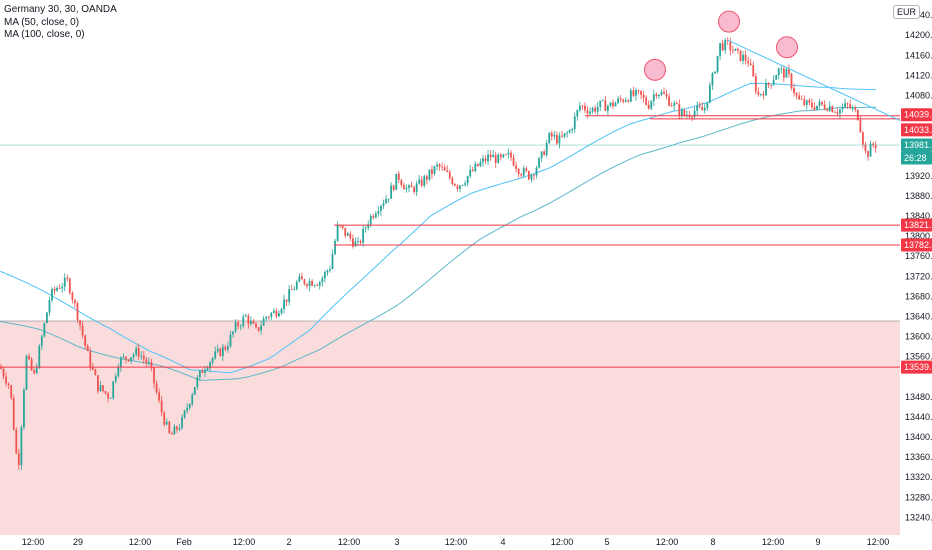  I want to click on y-tick-label: 13320.0, so click(918, 477).